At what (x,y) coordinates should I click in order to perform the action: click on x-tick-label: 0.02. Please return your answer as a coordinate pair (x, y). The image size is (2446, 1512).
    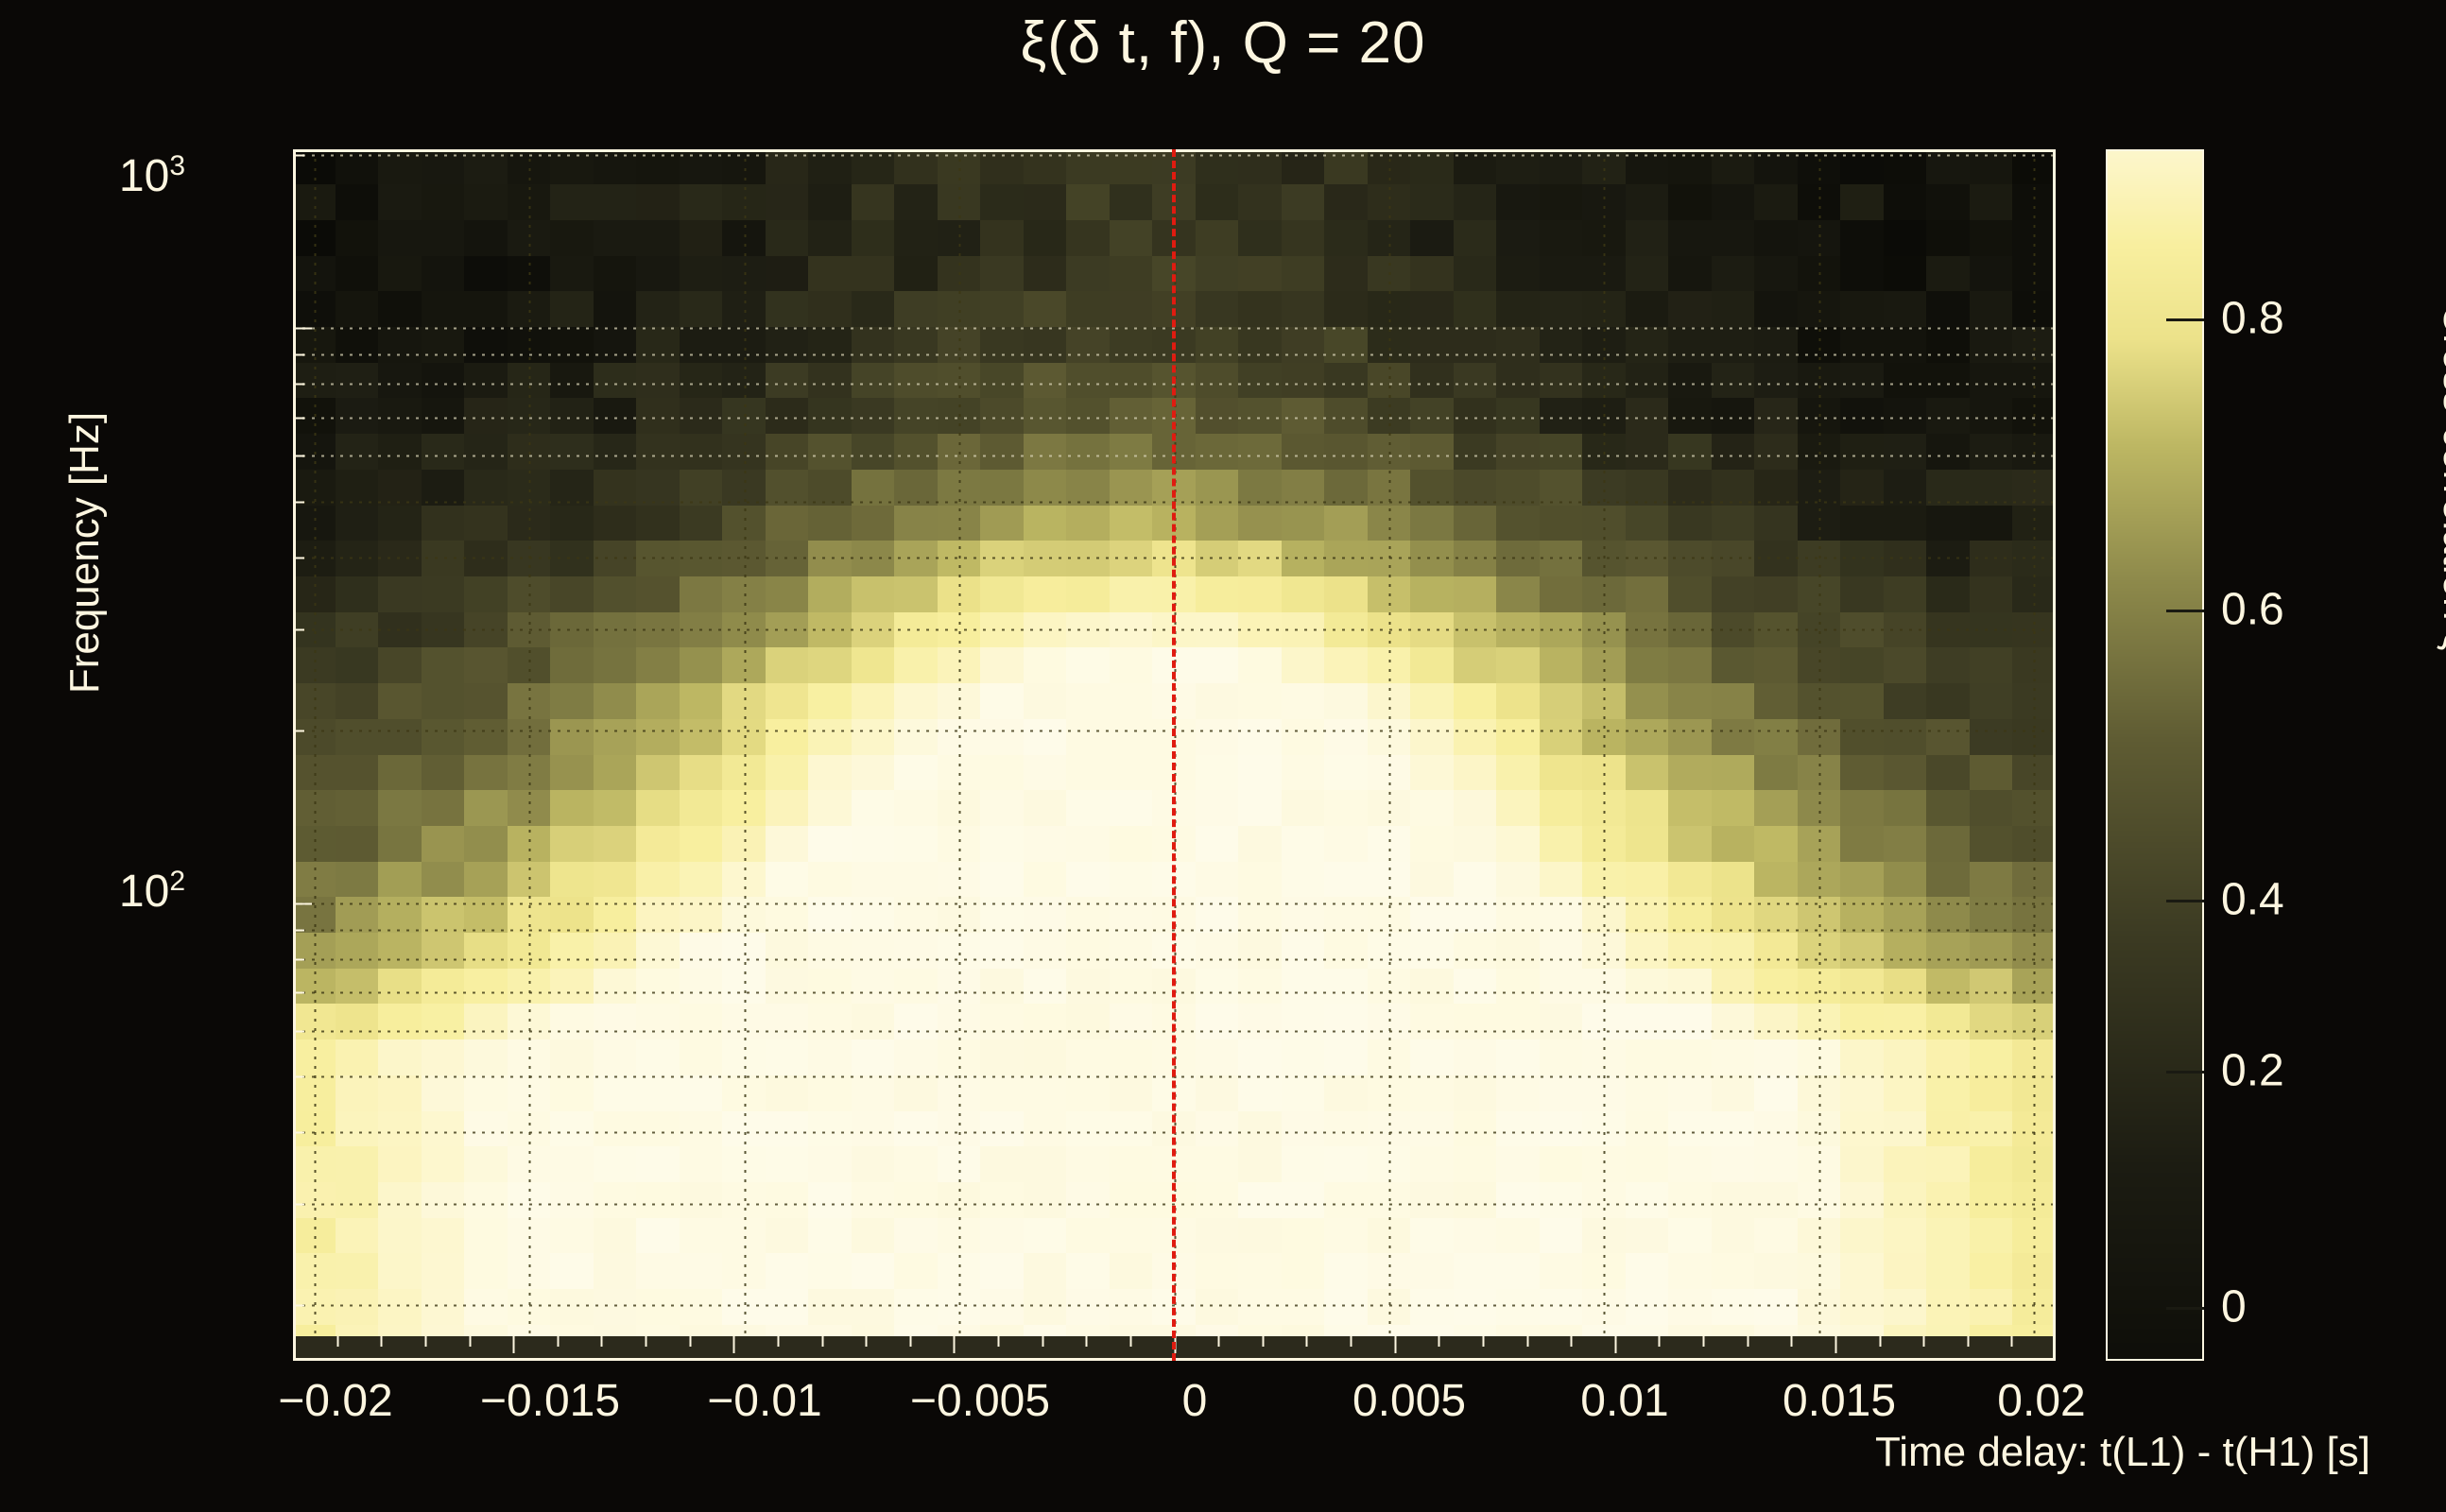
    Looking at the image, I should click on (2042, 1401).